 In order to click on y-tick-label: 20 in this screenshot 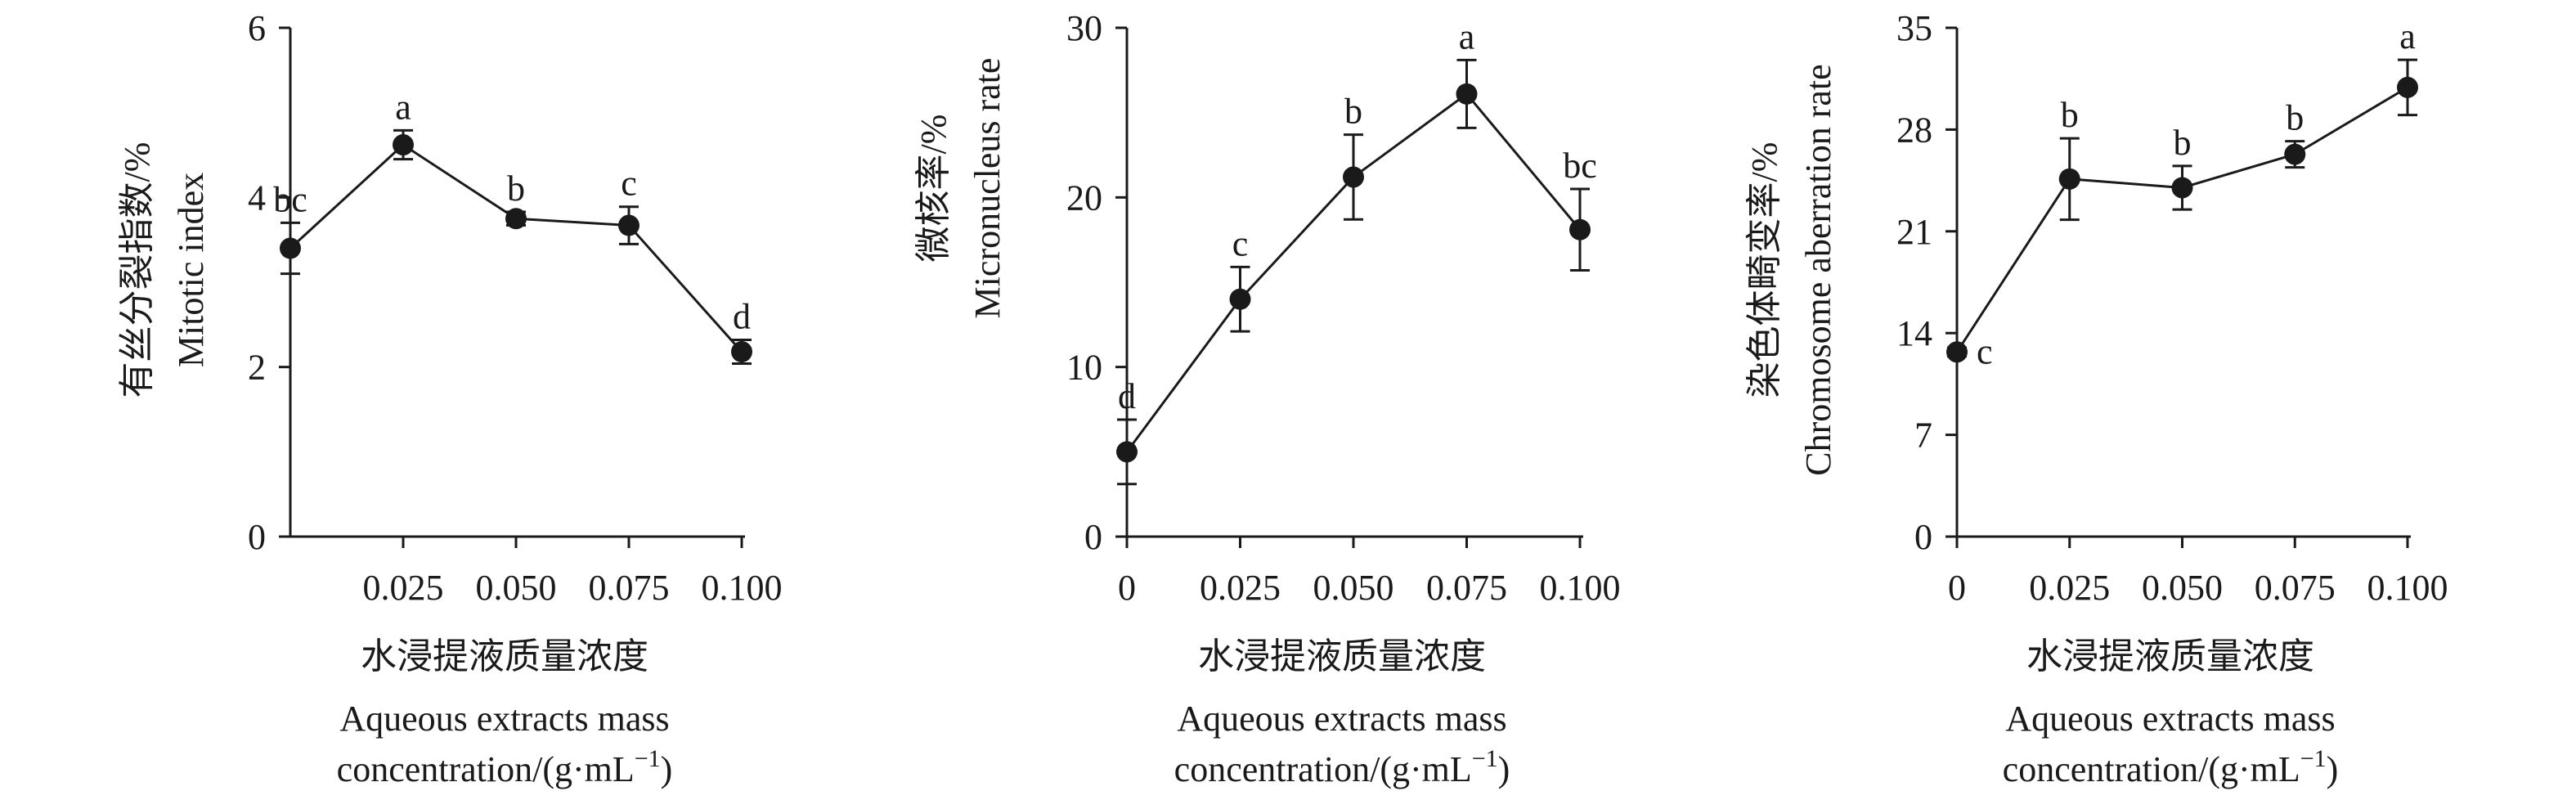, I will do `click(1084, 198)`.